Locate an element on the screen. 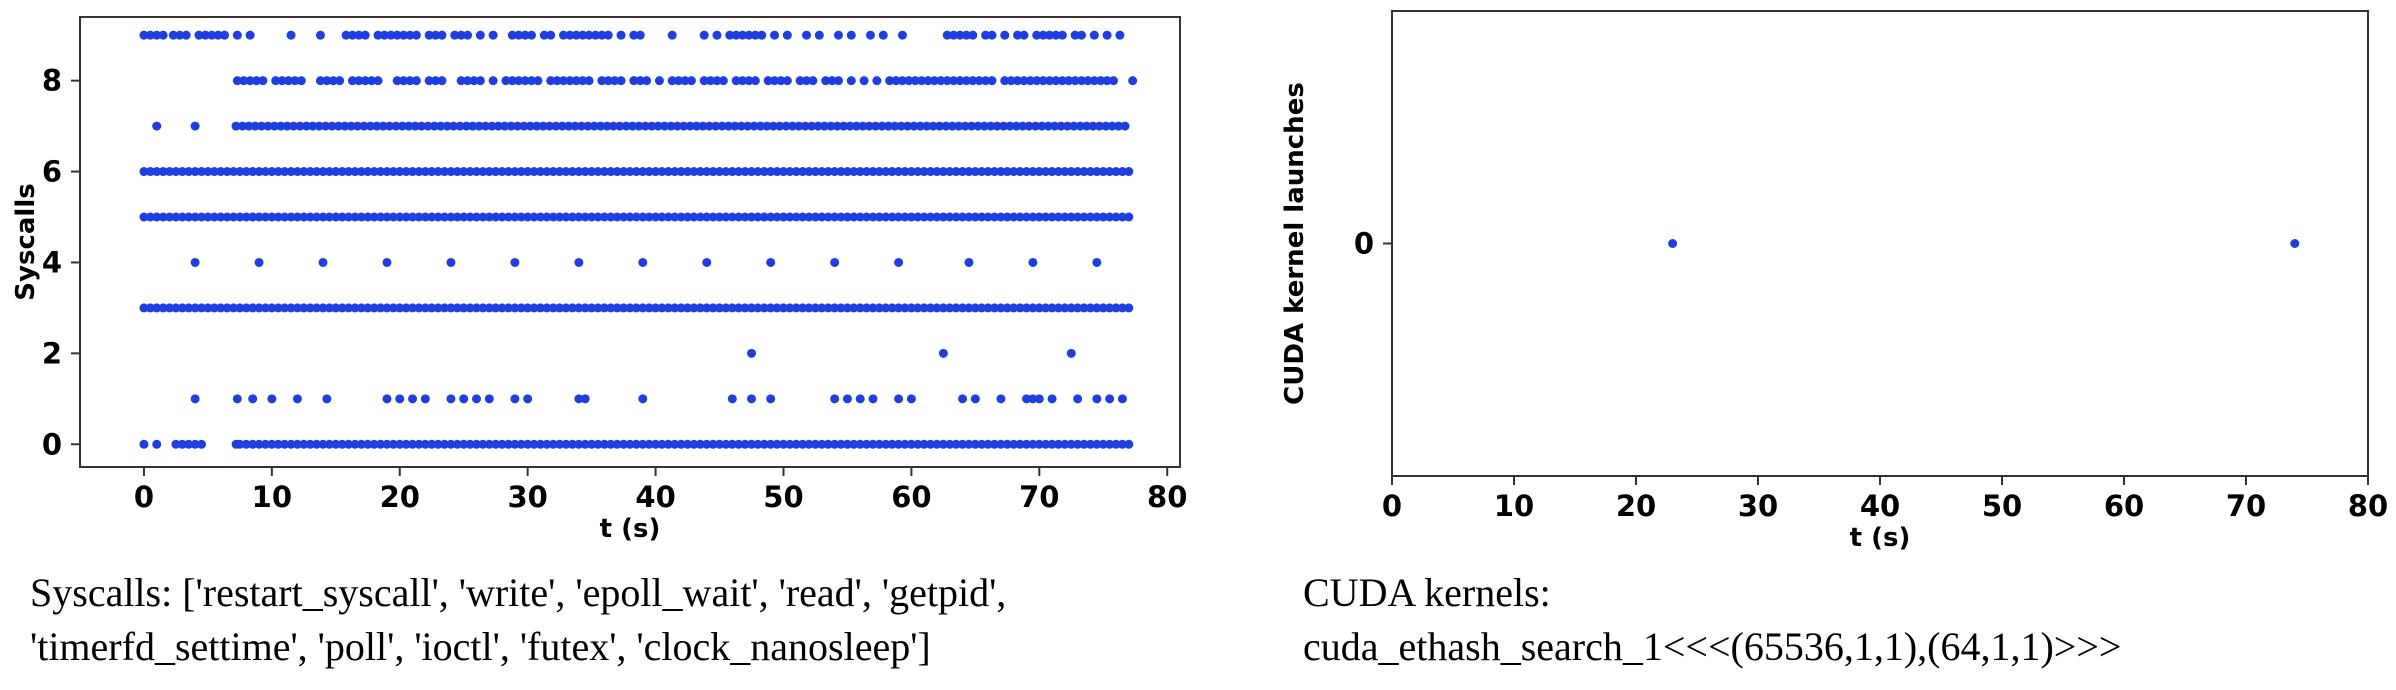  x-tick-label: 0 is located at coordinates (144, 497).